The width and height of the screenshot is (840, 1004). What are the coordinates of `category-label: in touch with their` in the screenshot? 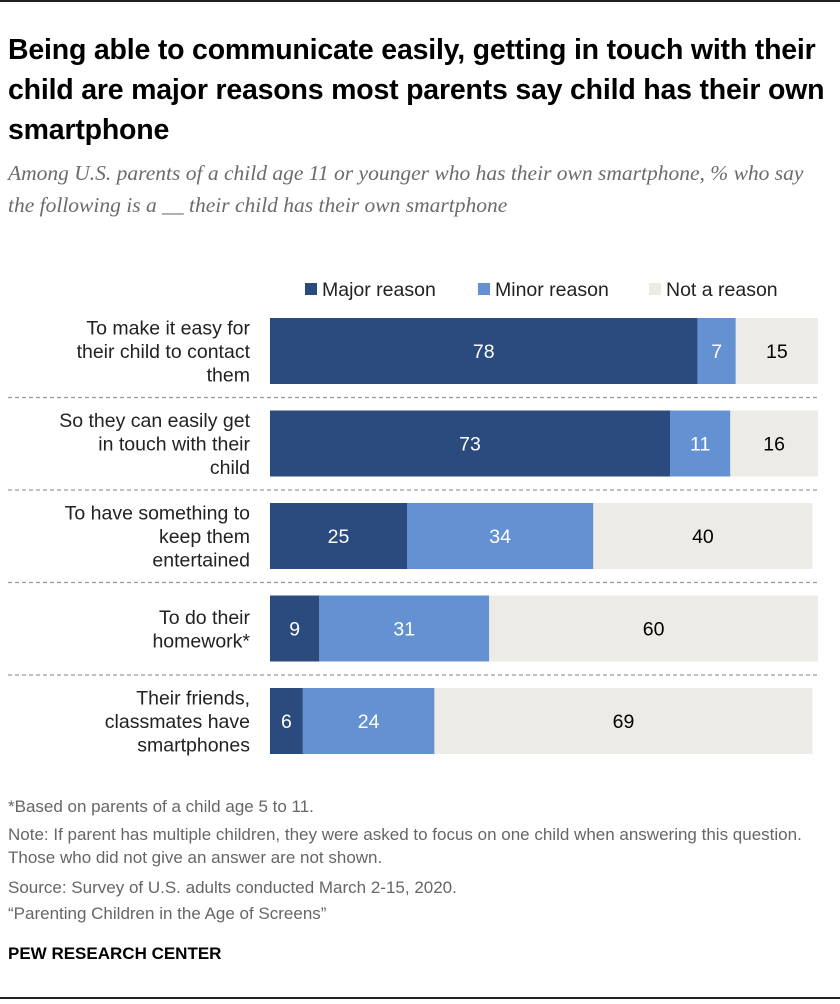 It's located at (174, 445).